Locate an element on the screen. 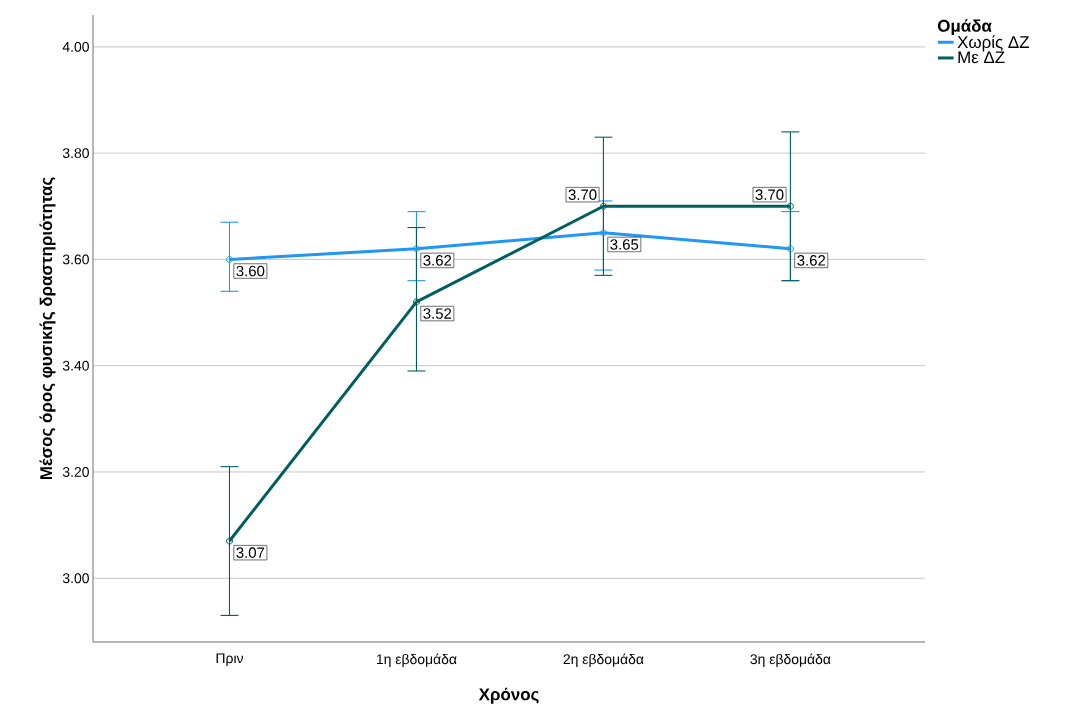  x-axis-title: Χρόνος is located at coordinates (508, 695).